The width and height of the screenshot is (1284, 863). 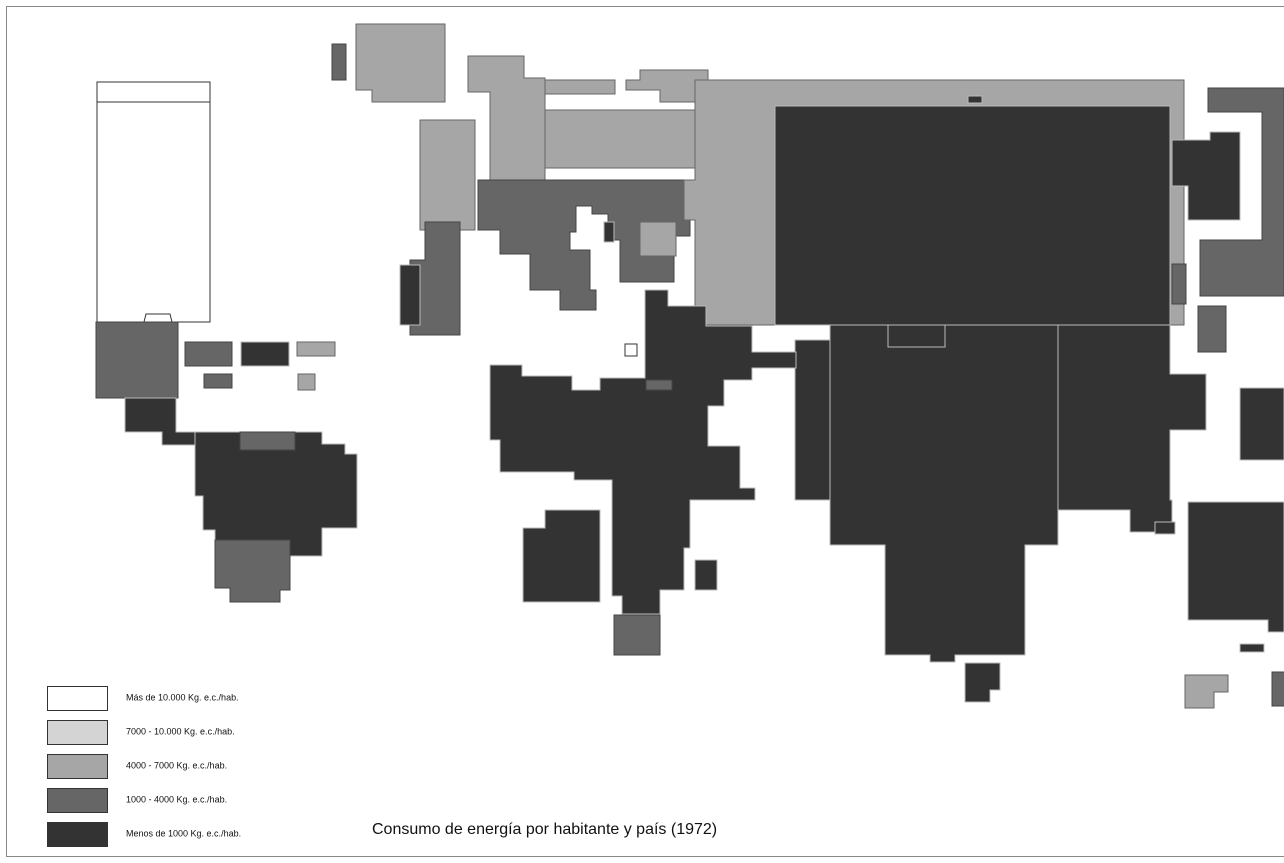 I want to click on legend-label: Menos de 1000 Kg. e.c./hab., so click(x=183, y=833).